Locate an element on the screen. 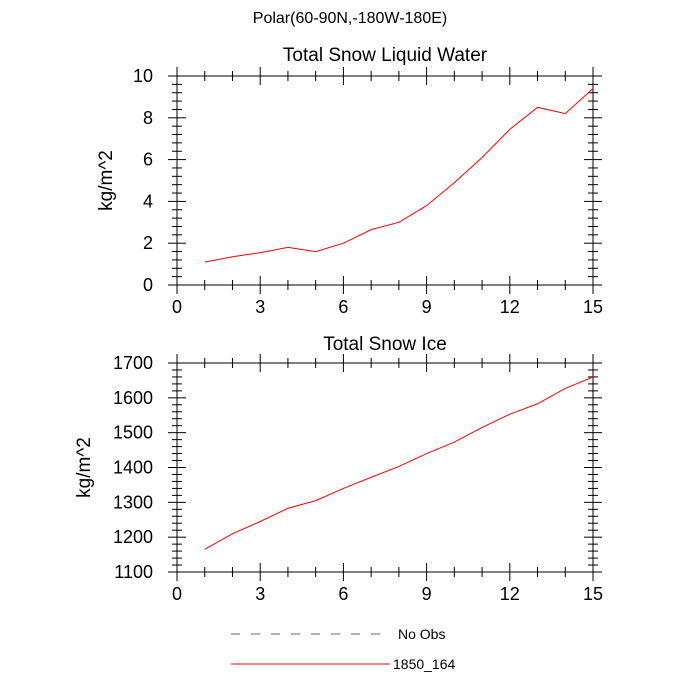 Image resolution: width=700 pixels, height=700 pixels. legend-label: No Obs is located at coordinates (421, 634).